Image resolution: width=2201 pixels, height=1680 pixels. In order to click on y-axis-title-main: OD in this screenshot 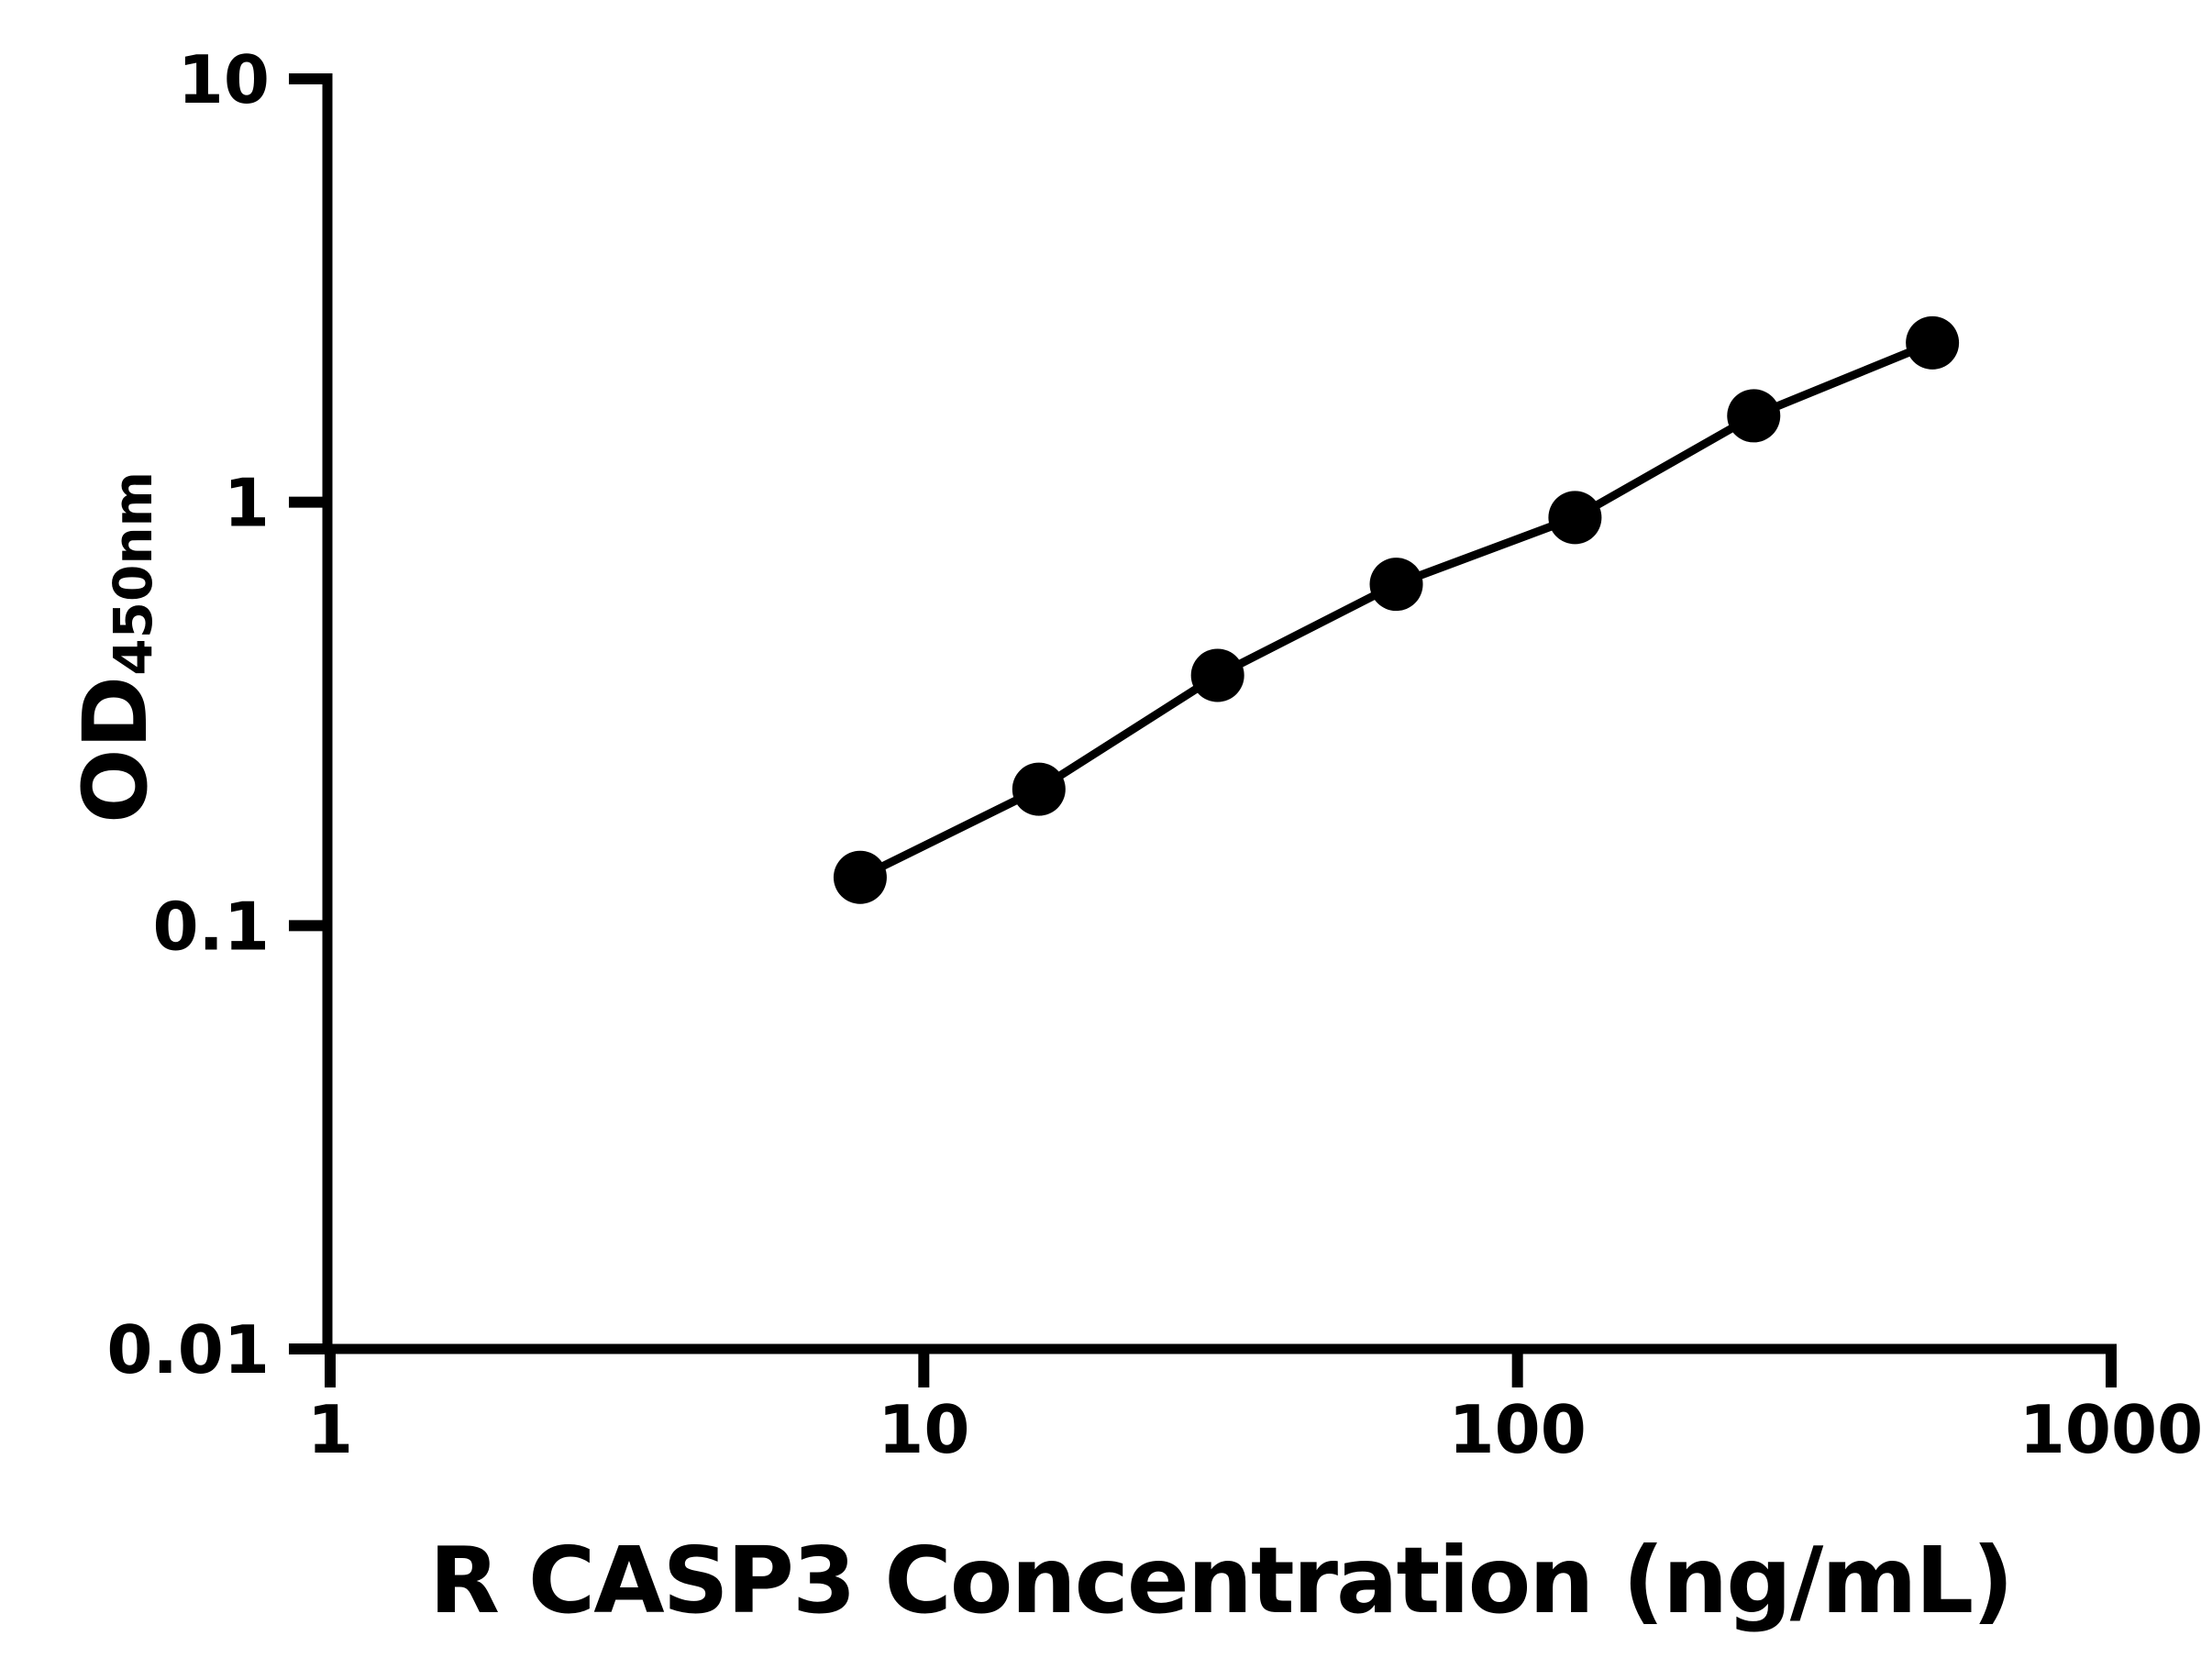, I will do `click(115, 749)`.